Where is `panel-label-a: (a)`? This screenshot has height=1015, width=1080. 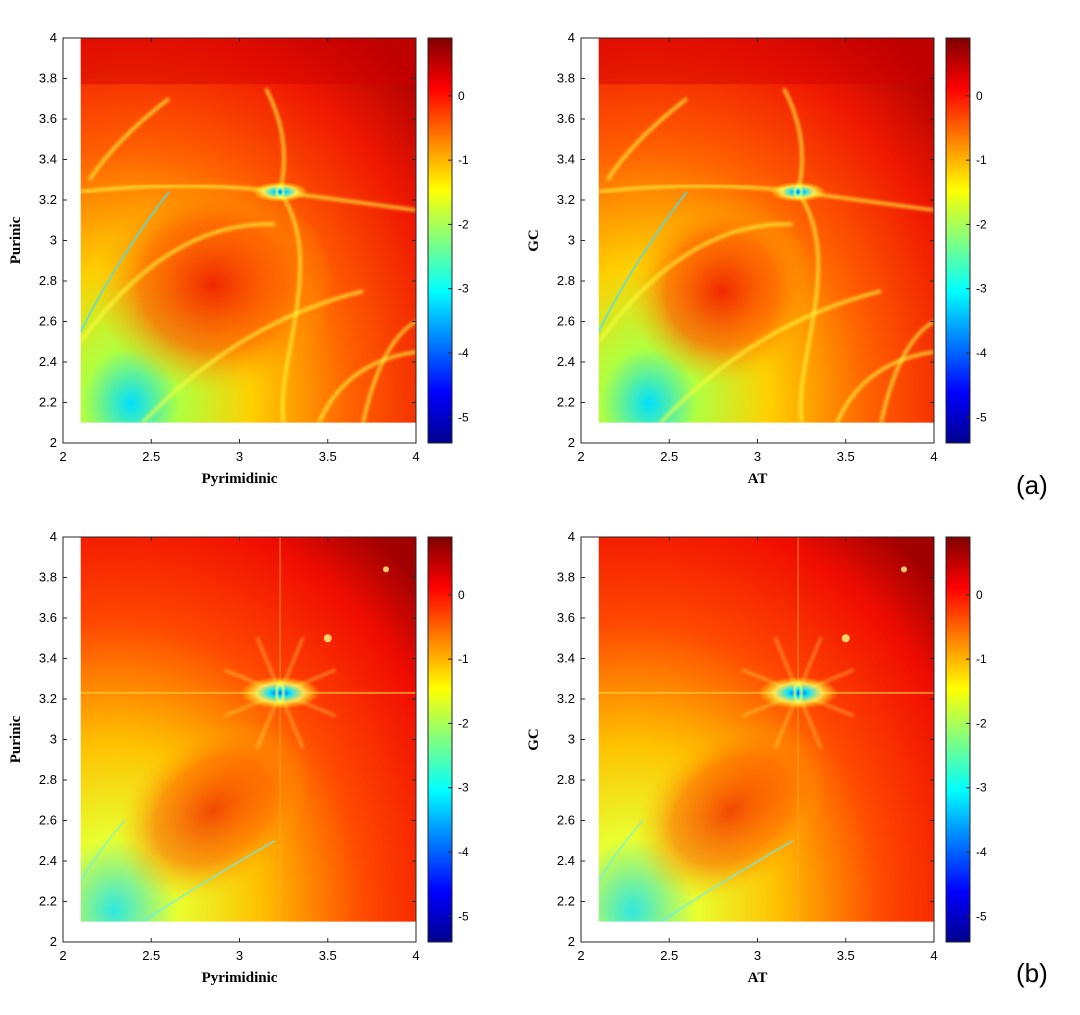 panel-label-a: (a) is located at coordinates (1032, 485).